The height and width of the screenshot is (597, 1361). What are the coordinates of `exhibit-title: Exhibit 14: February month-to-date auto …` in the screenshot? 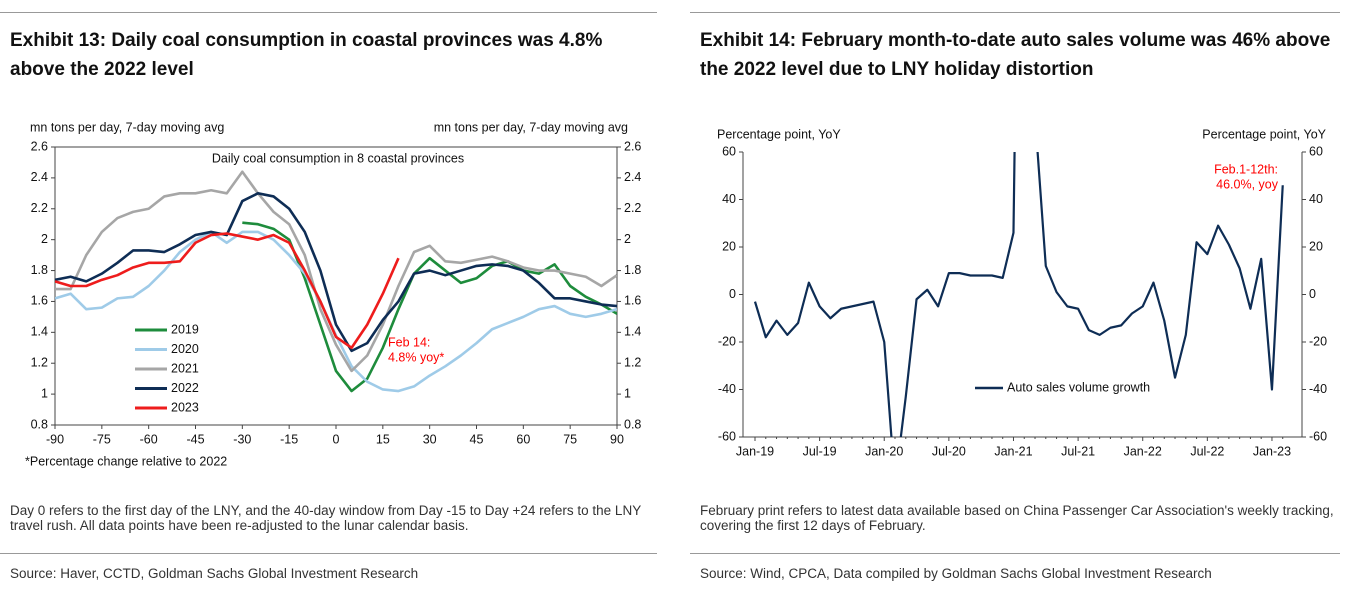 It's located at (1015, 55).